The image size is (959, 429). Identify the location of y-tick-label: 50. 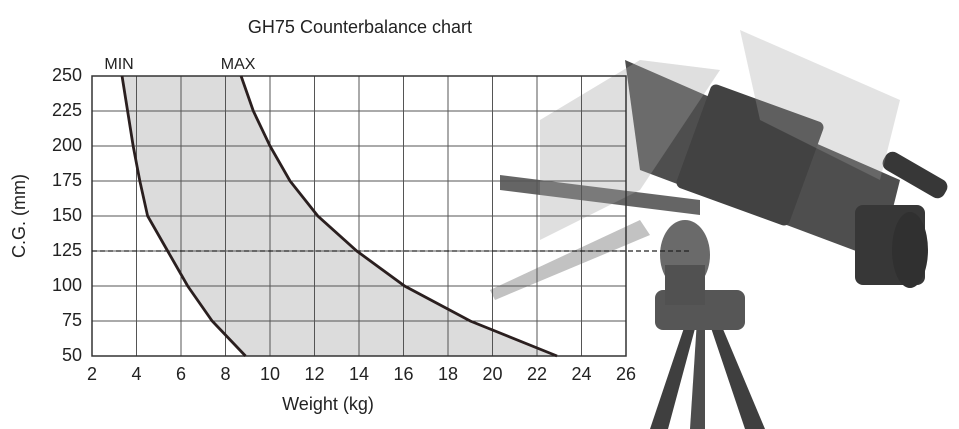
(72, 355).